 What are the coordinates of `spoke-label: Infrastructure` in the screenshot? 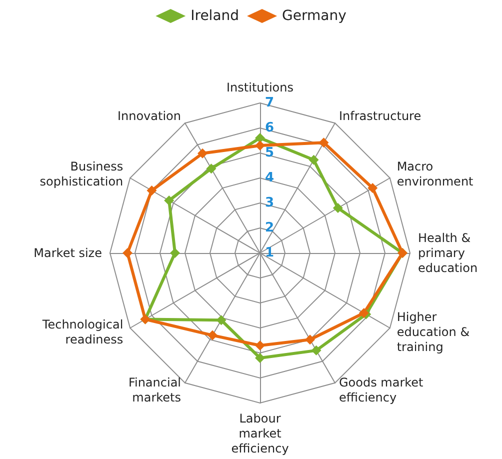 It's located at (380, 116).